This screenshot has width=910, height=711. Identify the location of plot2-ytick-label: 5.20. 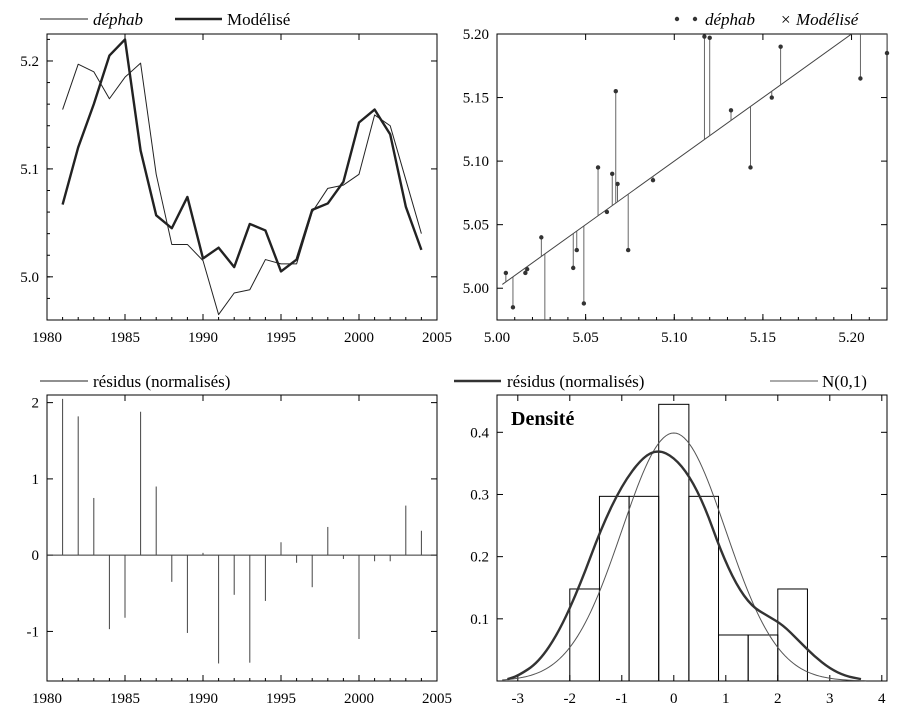
(476, 35).